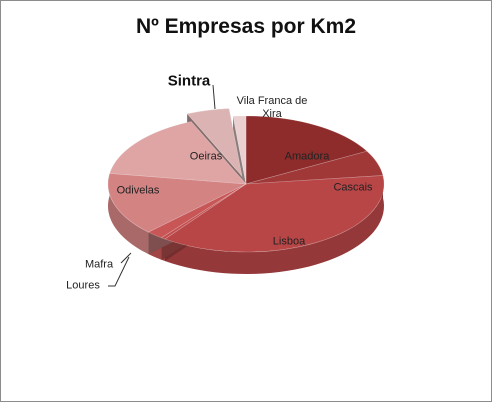 The image size is (492, 402). Describe the element at coordinates (272, 107) in the screenshot. I see `slice-label: Vila Franca de Xira` at that location.